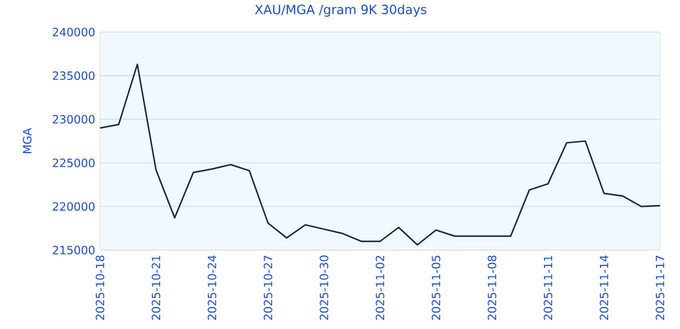 Image resolution: width=680 pixels, height=329 pixels. What do you see at coordinates (27, 141) in the screenshot?
I see `y-axis-title: MGA` at bounding box center [27, 141].